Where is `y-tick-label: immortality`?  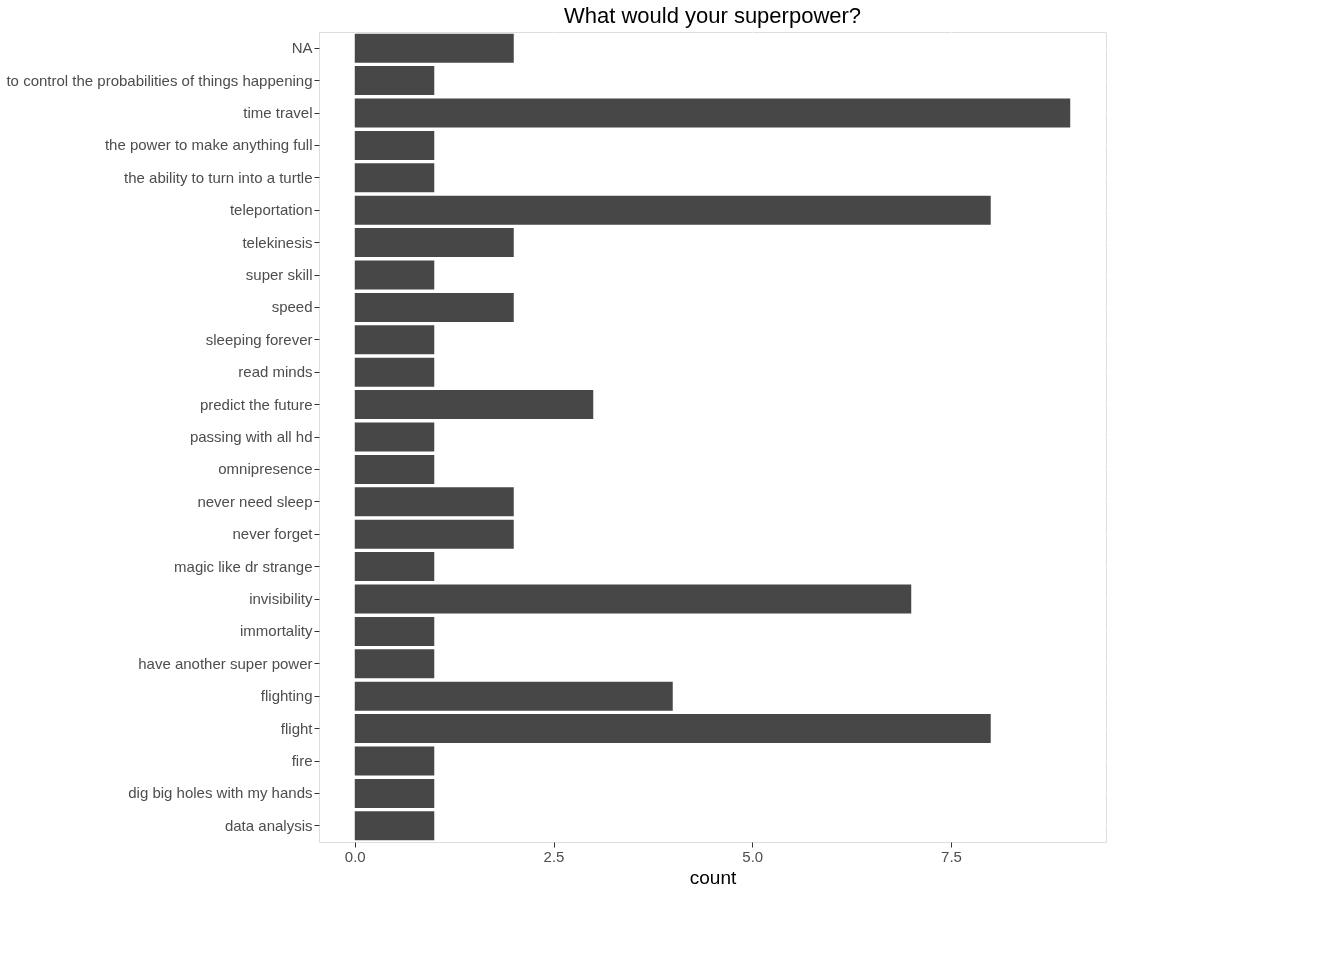 y-tick-label: immortality is located at coordinates (276, 631).